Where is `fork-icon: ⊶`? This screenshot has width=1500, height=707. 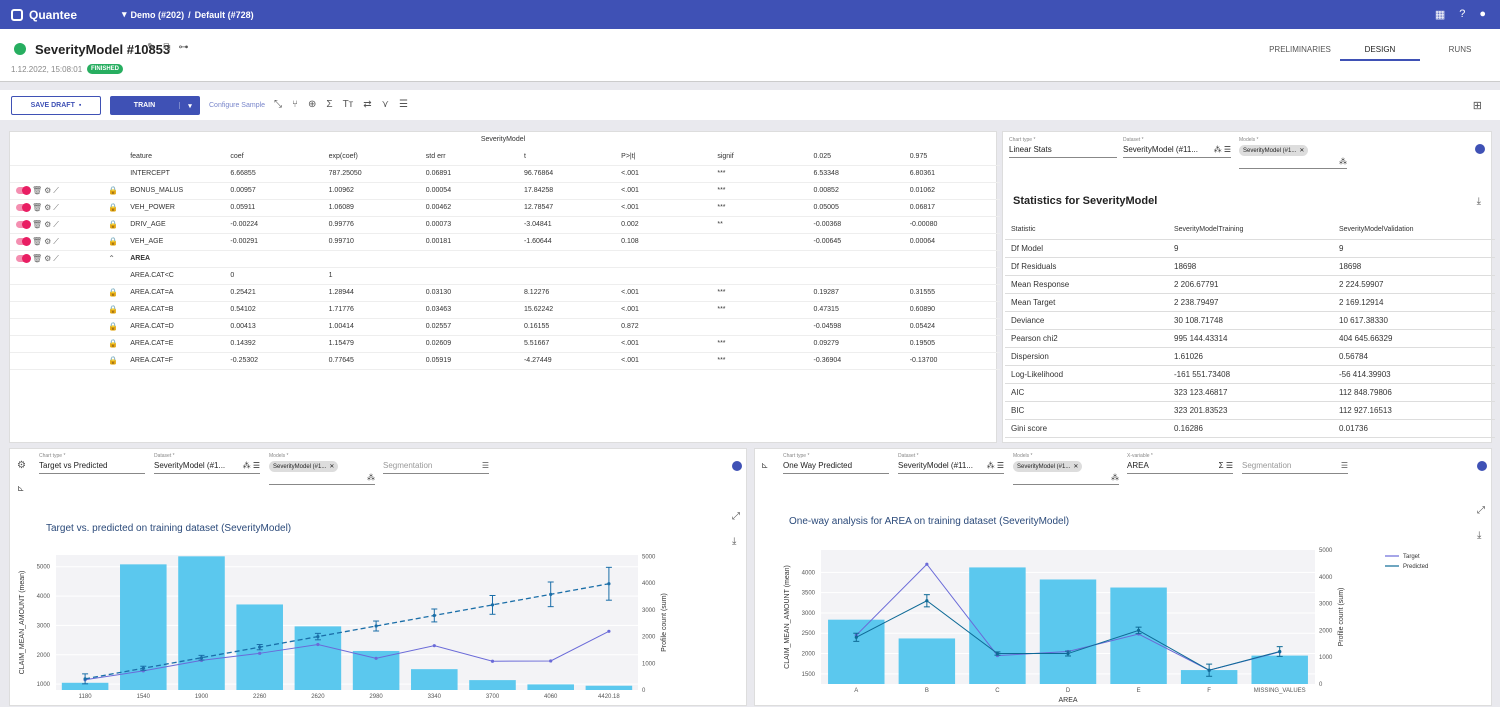
fork-icon: ⊶ is located at coordinates (183, 47).